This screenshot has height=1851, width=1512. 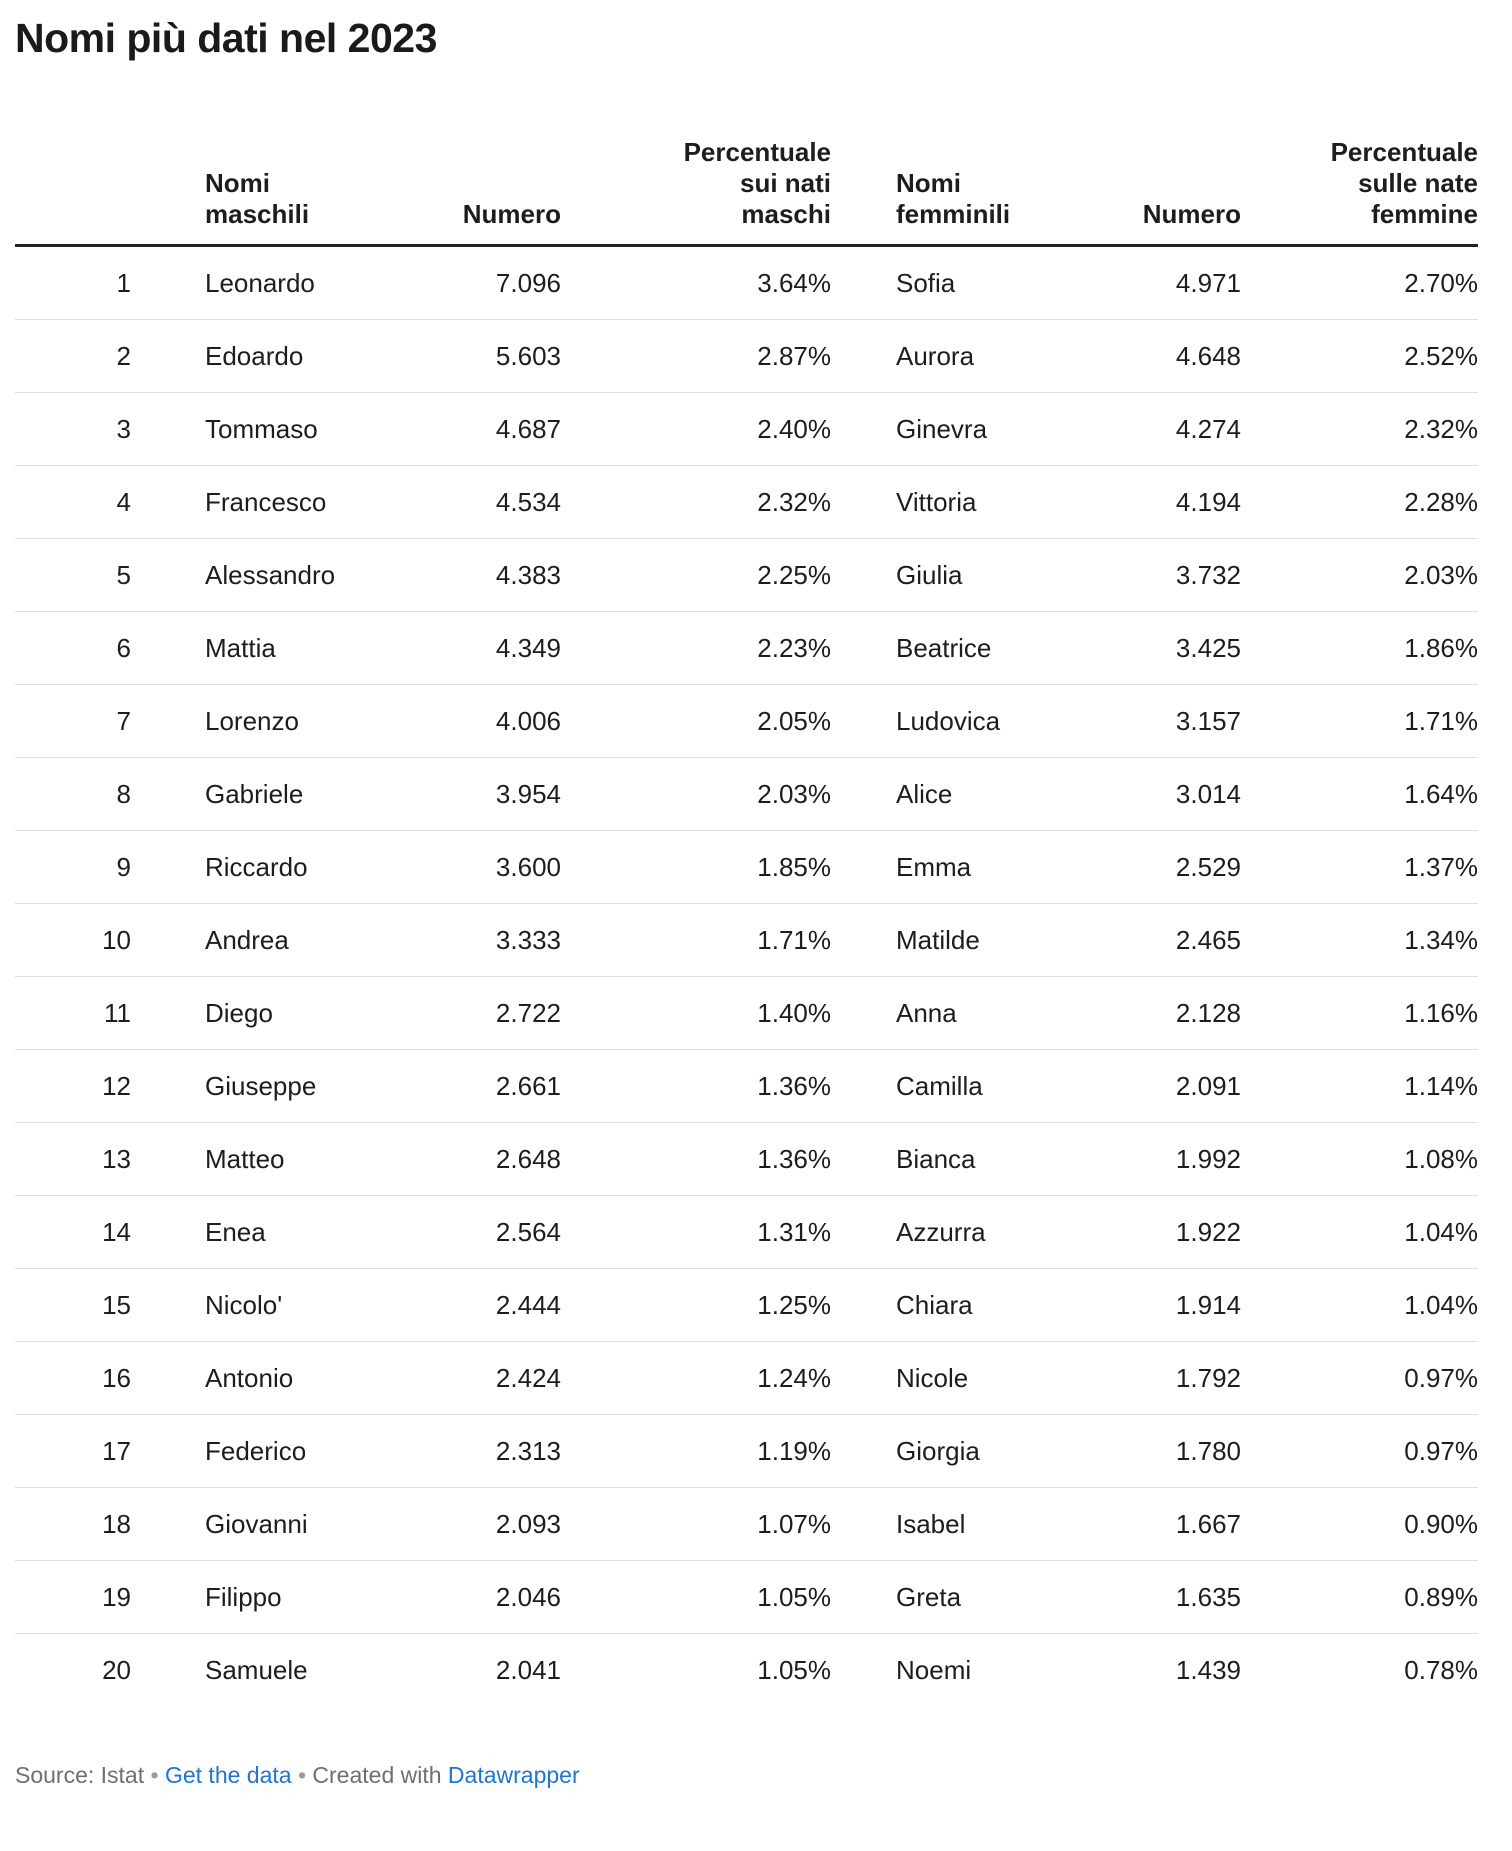 What do you see at coordinates (696, 1232) in the screenshot?
I see `cell-male-percentage: 1.31%` at bounding box center [696, 1232].